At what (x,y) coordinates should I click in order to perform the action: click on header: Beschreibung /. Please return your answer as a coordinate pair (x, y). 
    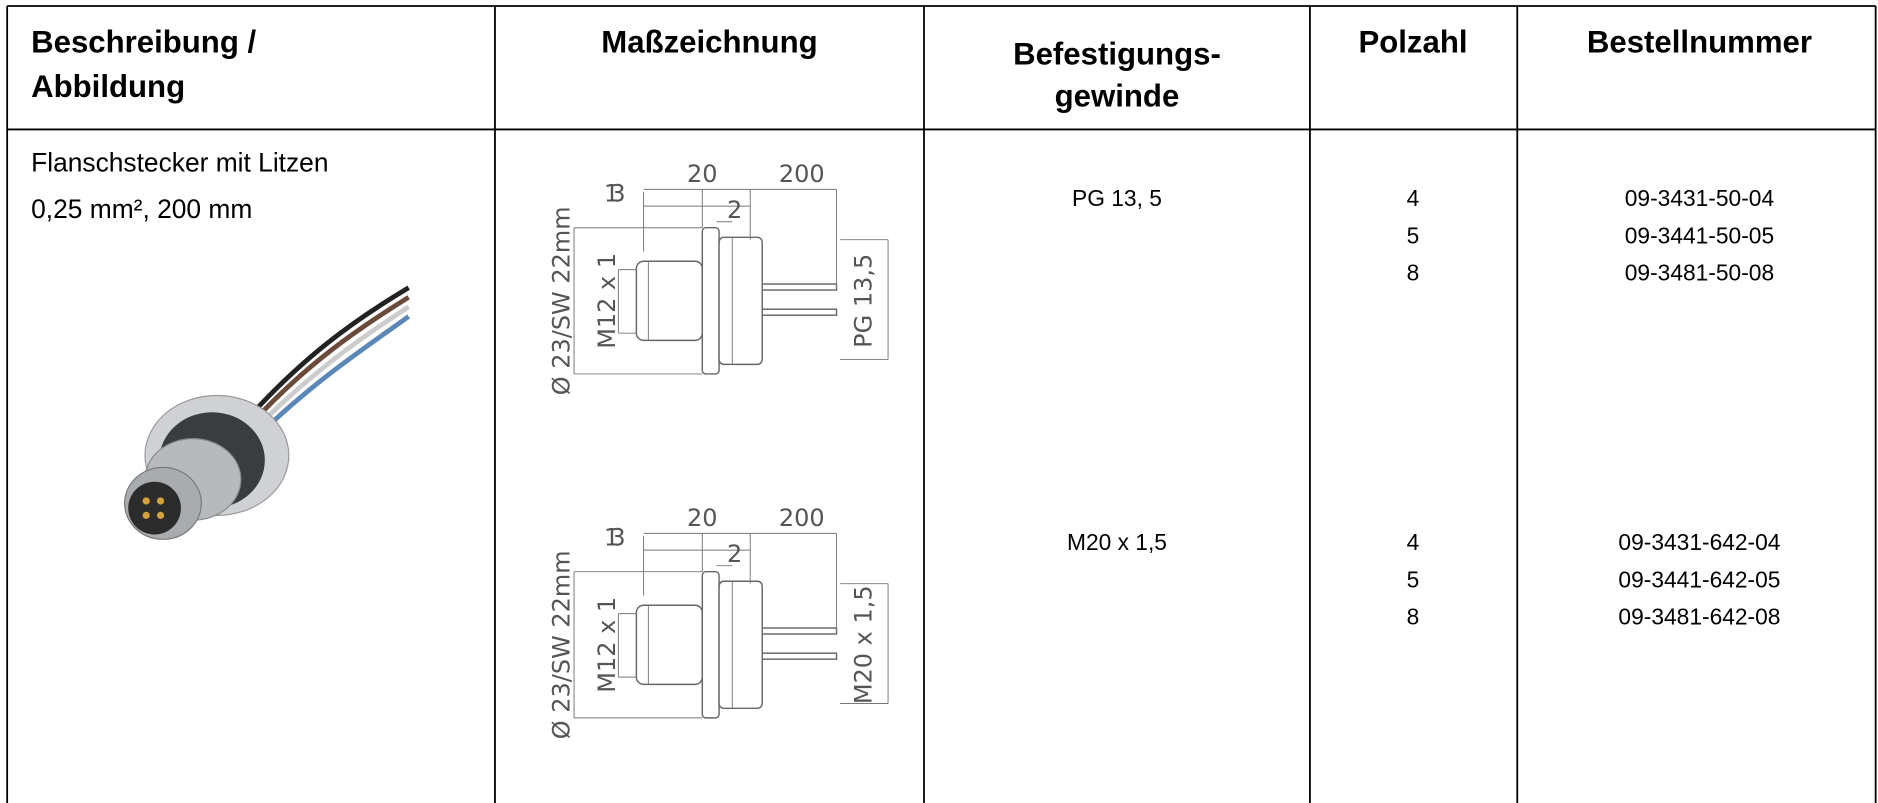
    Looking at the image, I should click on (143, 42).